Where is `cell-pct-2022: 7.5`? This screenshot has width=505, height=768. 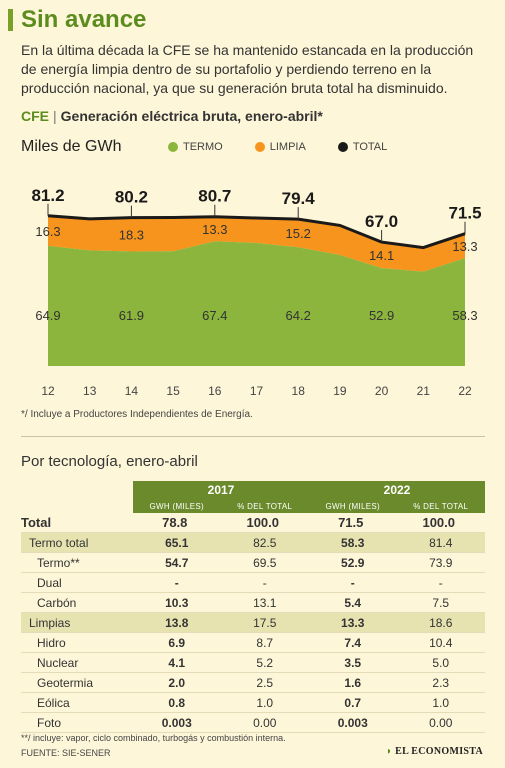
cell-pct-2022: 7.5 is located at coordinates (440, 602).